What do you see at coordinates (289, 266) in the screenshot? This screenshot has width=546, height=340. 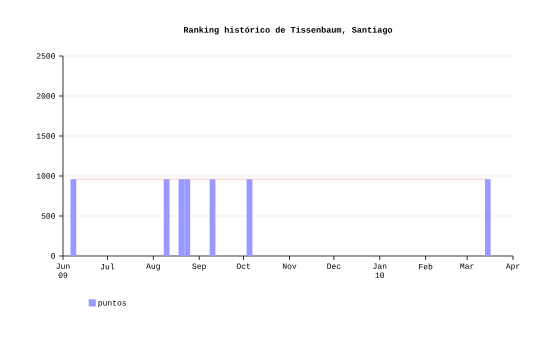 I see `x-tick-label: Nov` at bounding box center [289, 266].